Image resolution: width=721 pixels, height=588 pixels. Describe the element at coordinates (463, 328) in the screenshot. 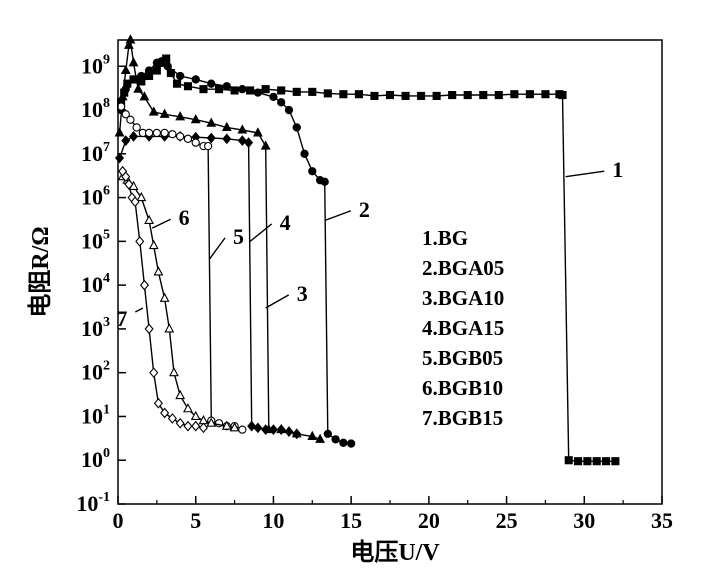

I see `legend-entry: 4.BGA15` at that location.